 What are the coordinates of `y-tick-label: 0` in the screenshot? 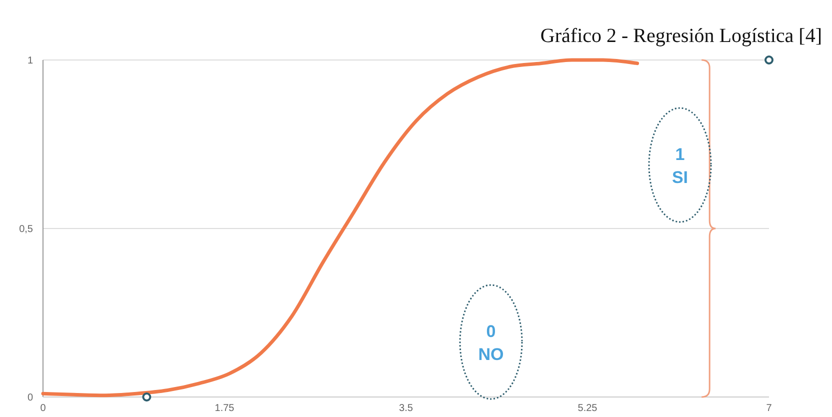 It's located at (30, 398).